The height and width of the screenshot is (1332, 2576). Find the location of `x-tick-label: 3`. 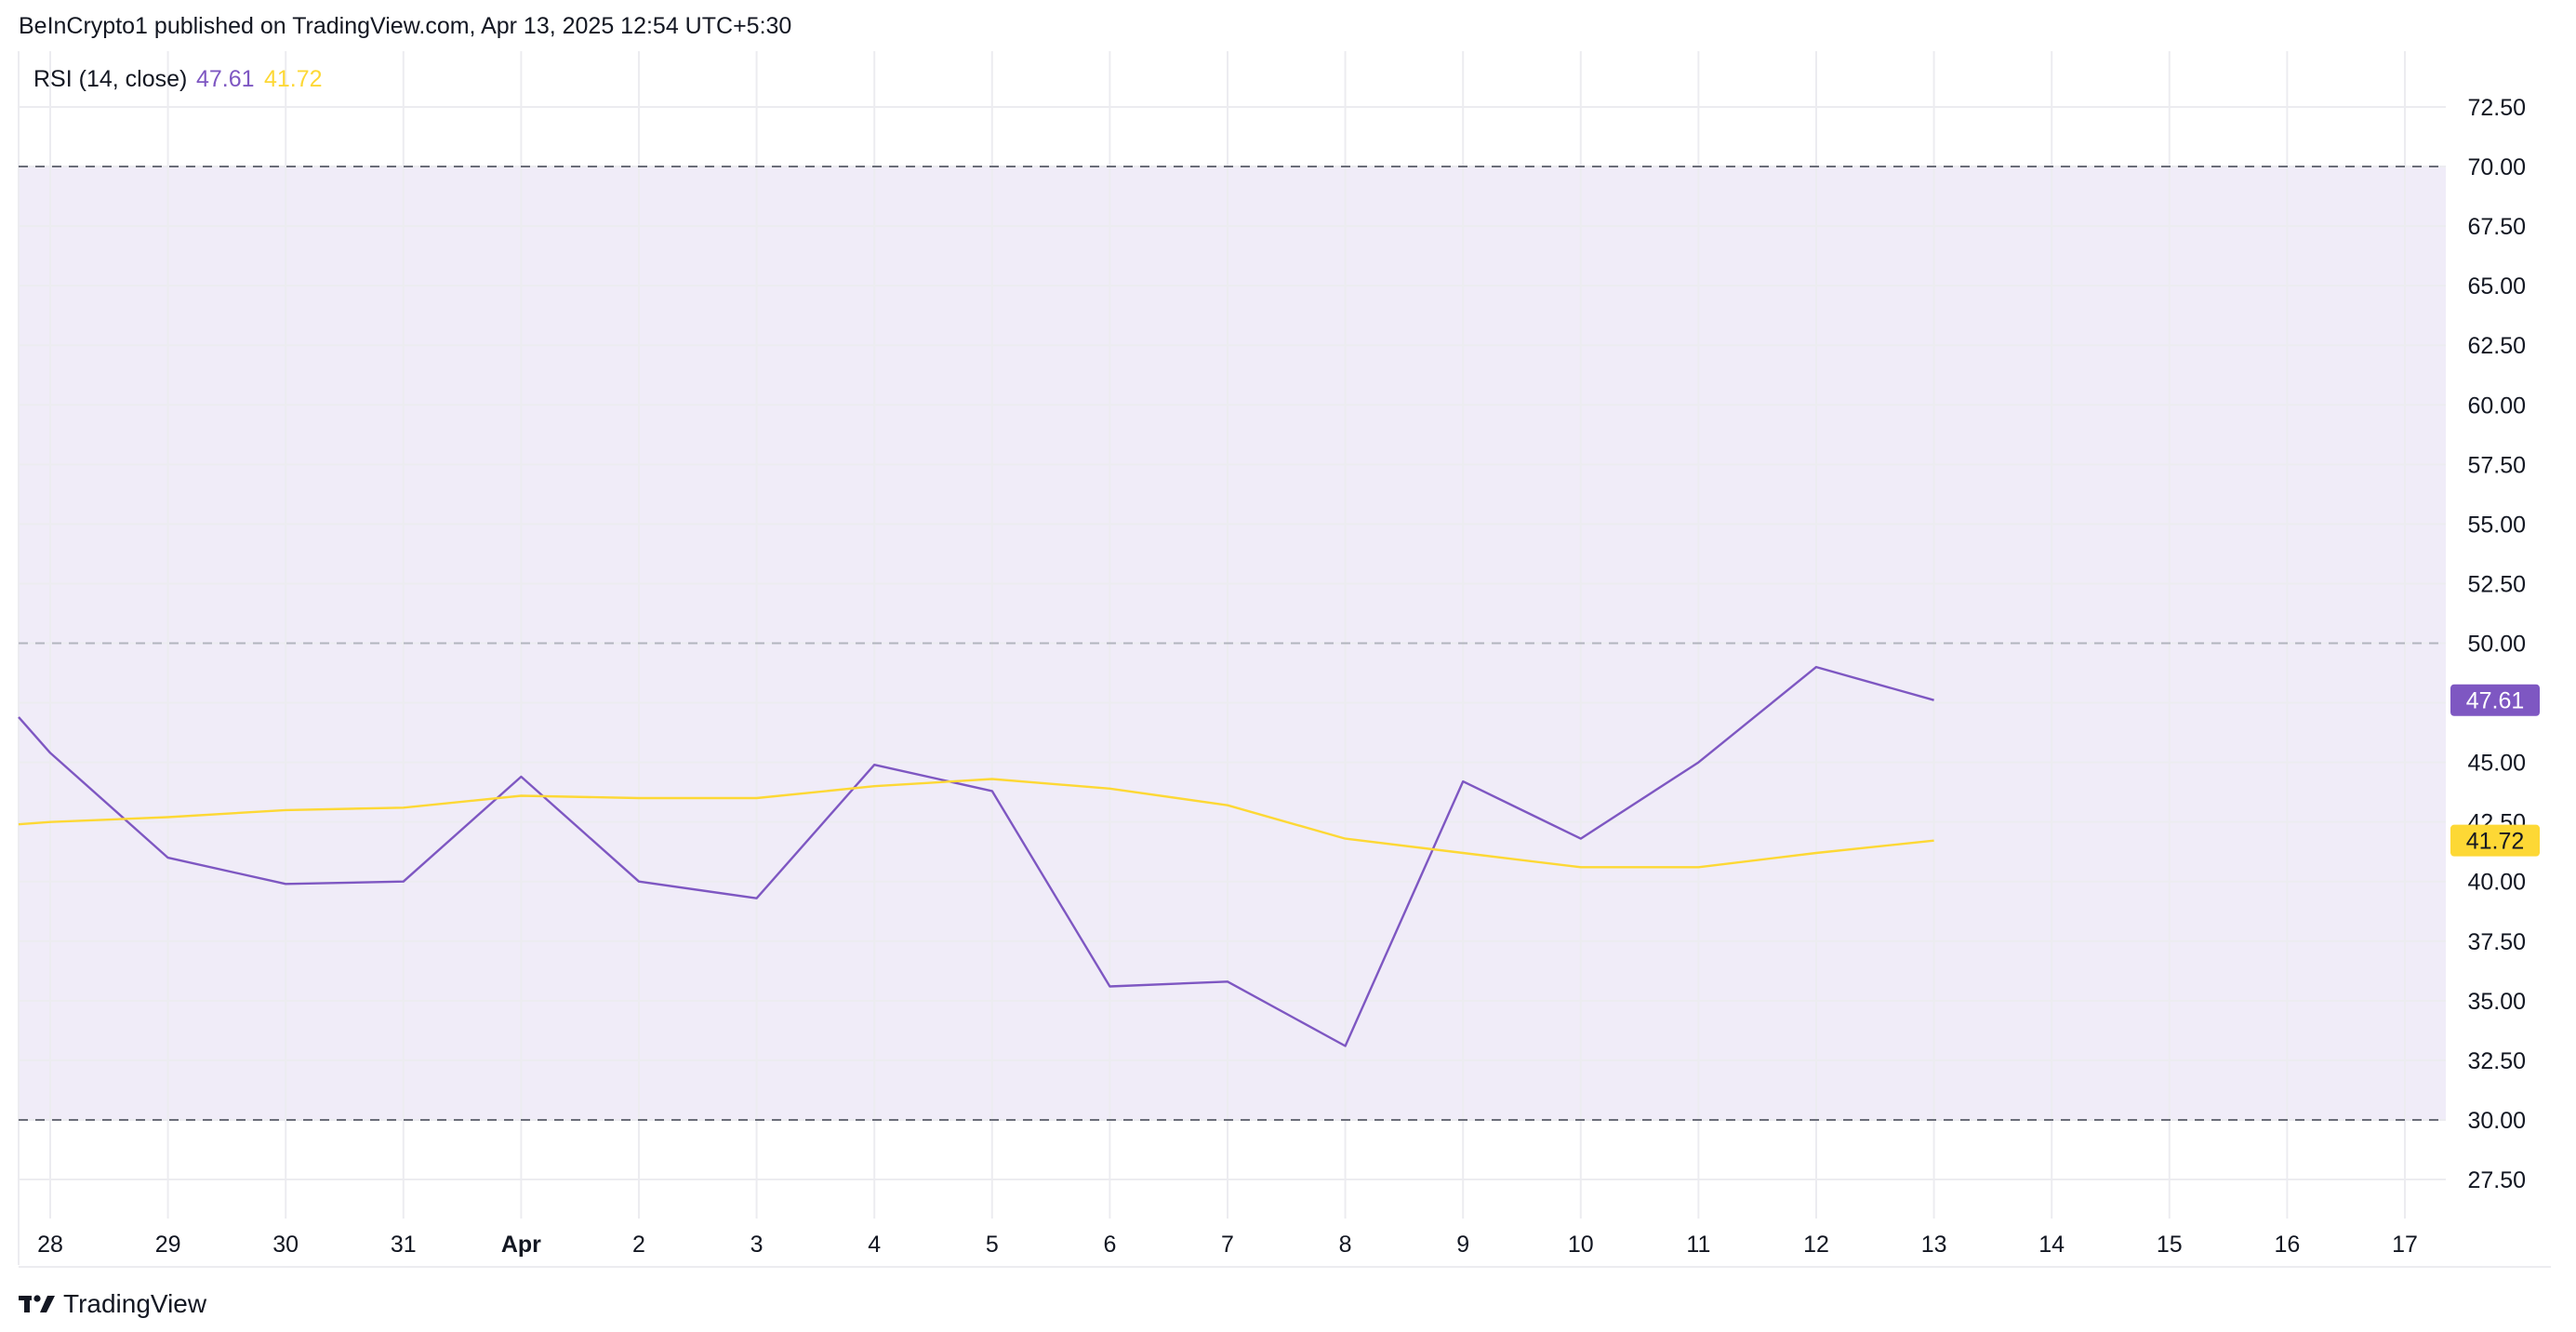

x-tick-label: 3 is located at coordinates (757, 1245).